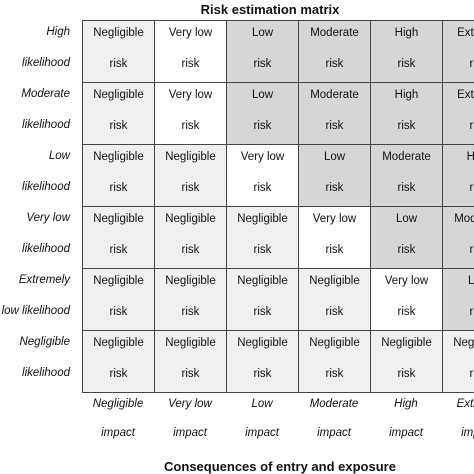  What do you see at coordinates (280, 466) in the screenshot?
I see `footer-title: Consequences of entry and exposure` at bounding box center [280, 466].